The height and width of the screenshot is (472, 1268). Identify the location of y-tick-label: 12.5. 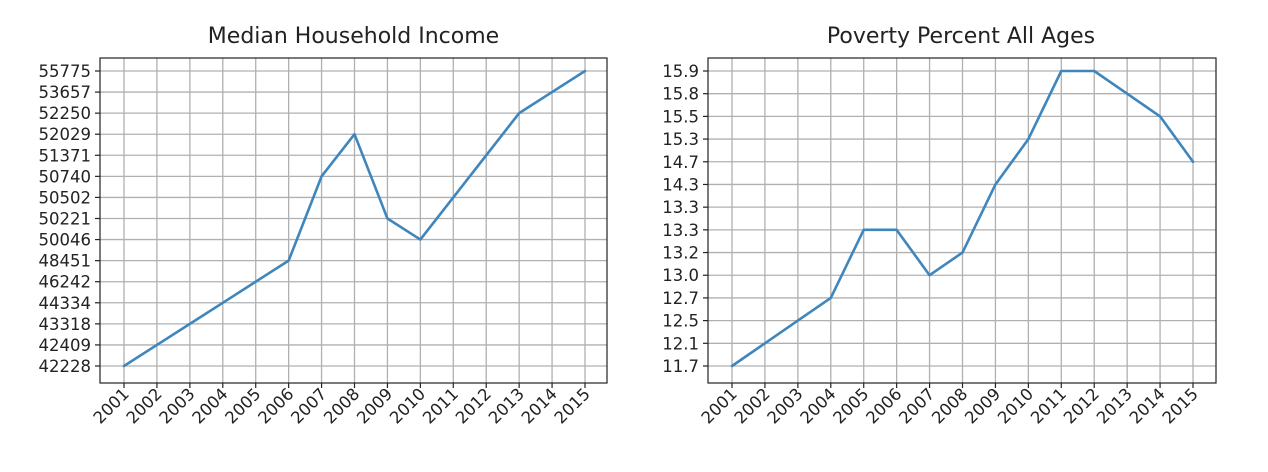
(680, 321).